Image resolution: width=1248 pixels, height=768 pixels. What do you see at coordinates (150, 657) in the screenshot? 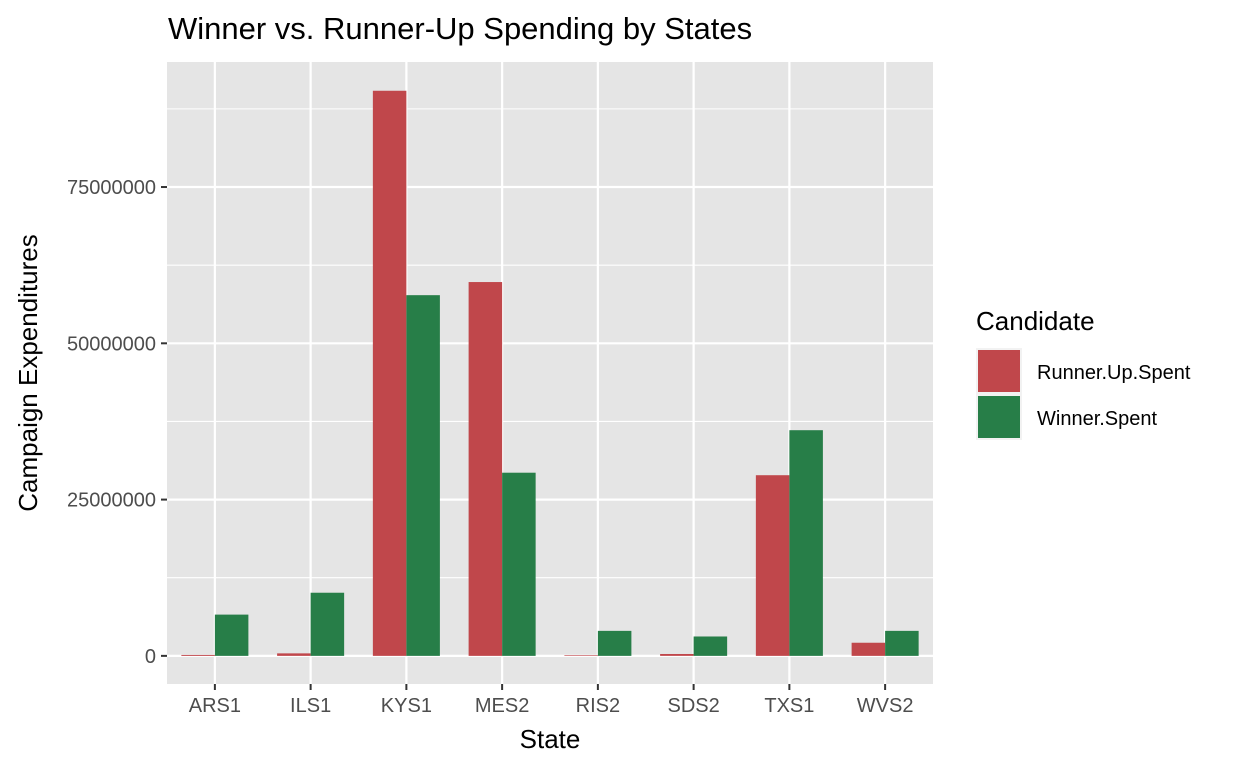
I see `y-tick-label: 0` at bounding box center [150, 657].